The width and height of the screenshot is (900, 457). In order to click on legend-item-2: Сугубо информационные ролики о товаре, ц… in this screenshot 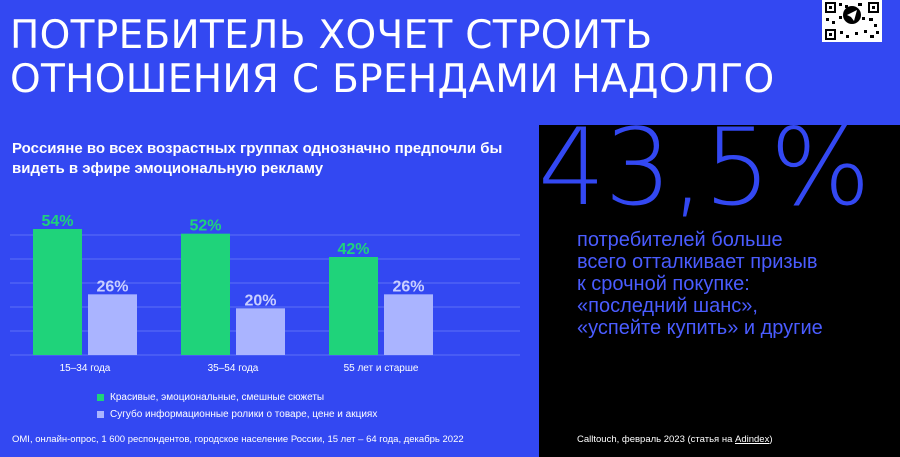, I will do `click(237, 414)`.